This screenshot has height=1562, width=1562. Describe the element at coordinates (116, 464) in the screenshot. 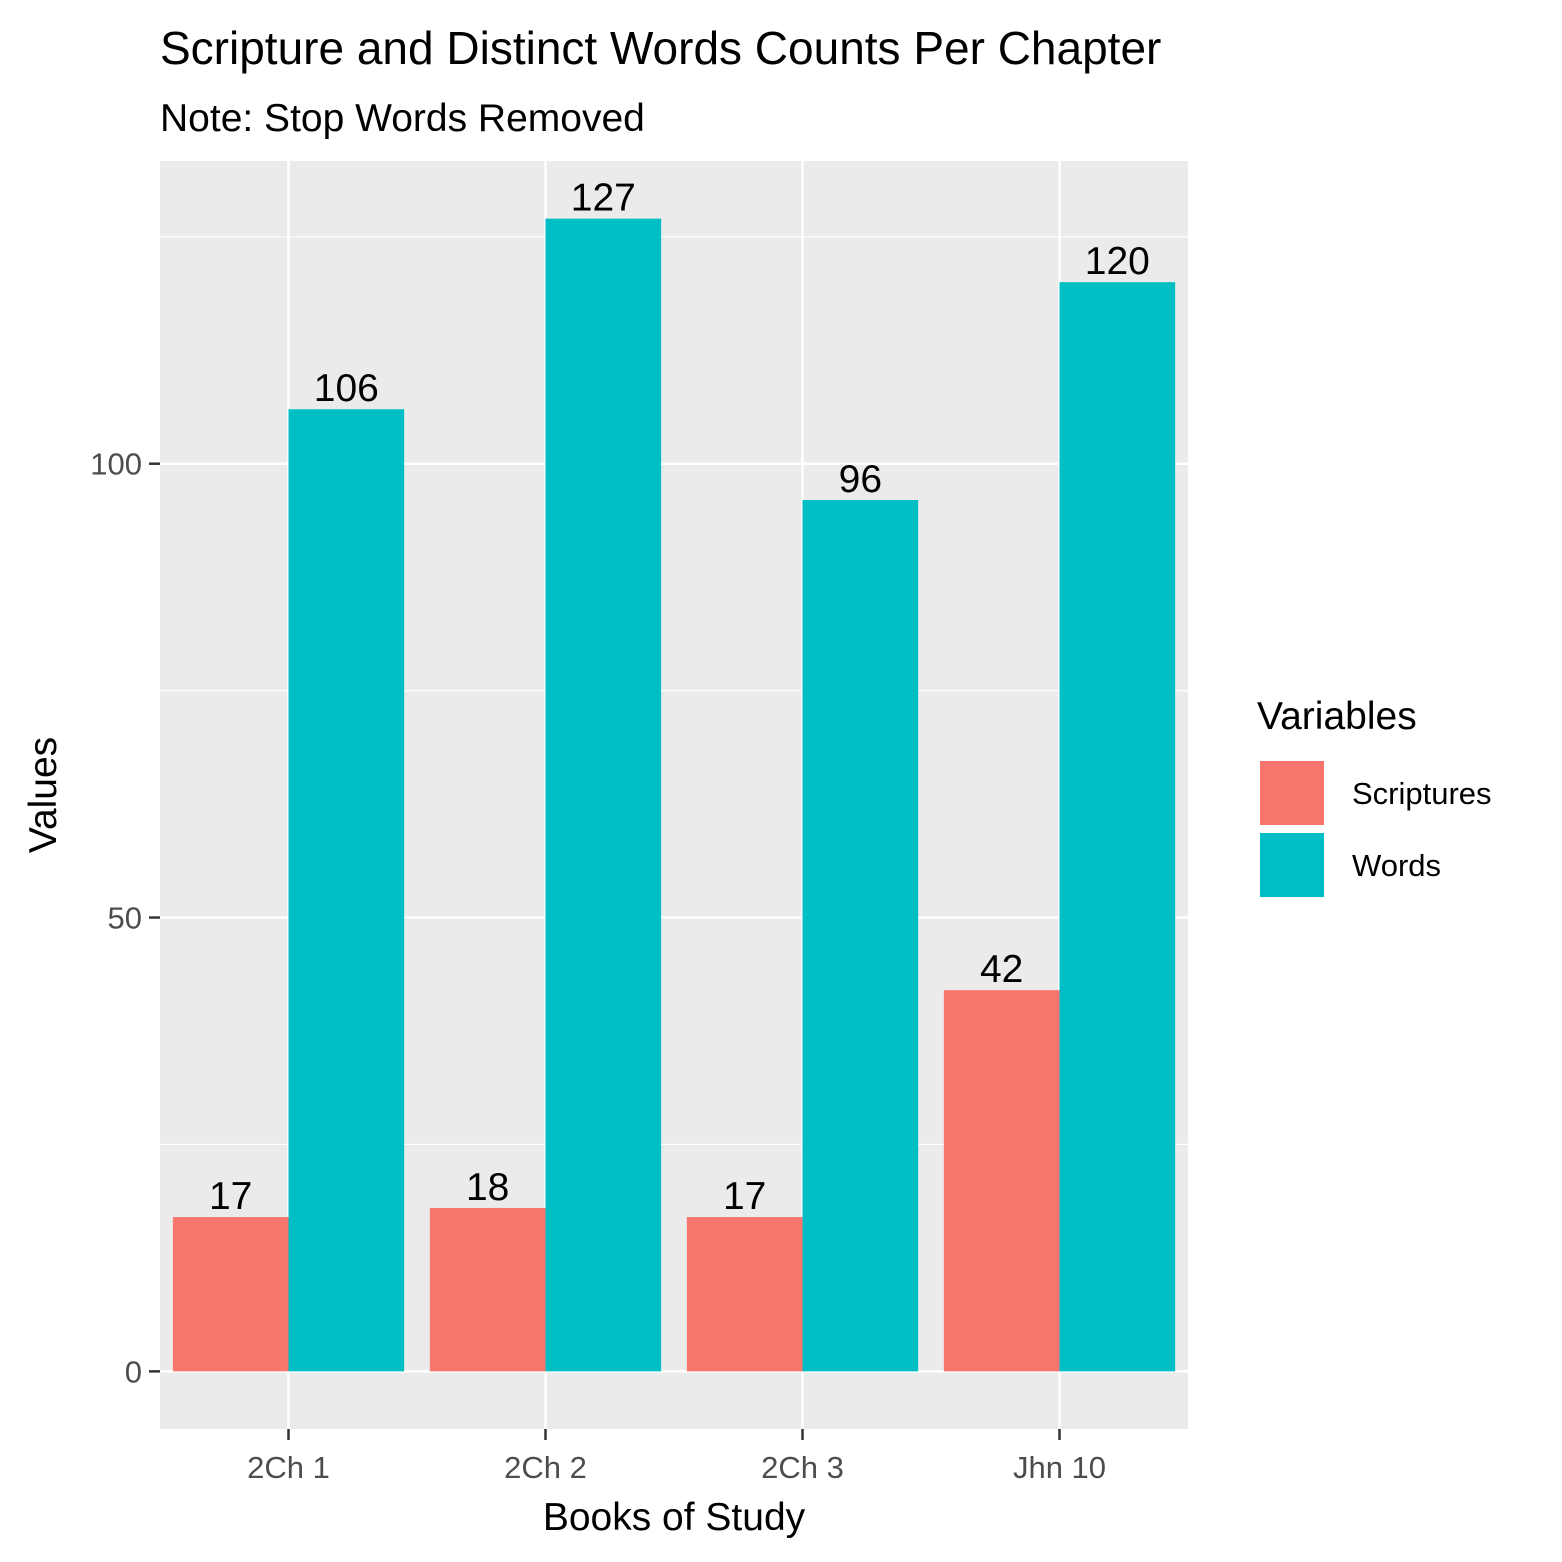

I see `y-tick-label: 100` at that location.